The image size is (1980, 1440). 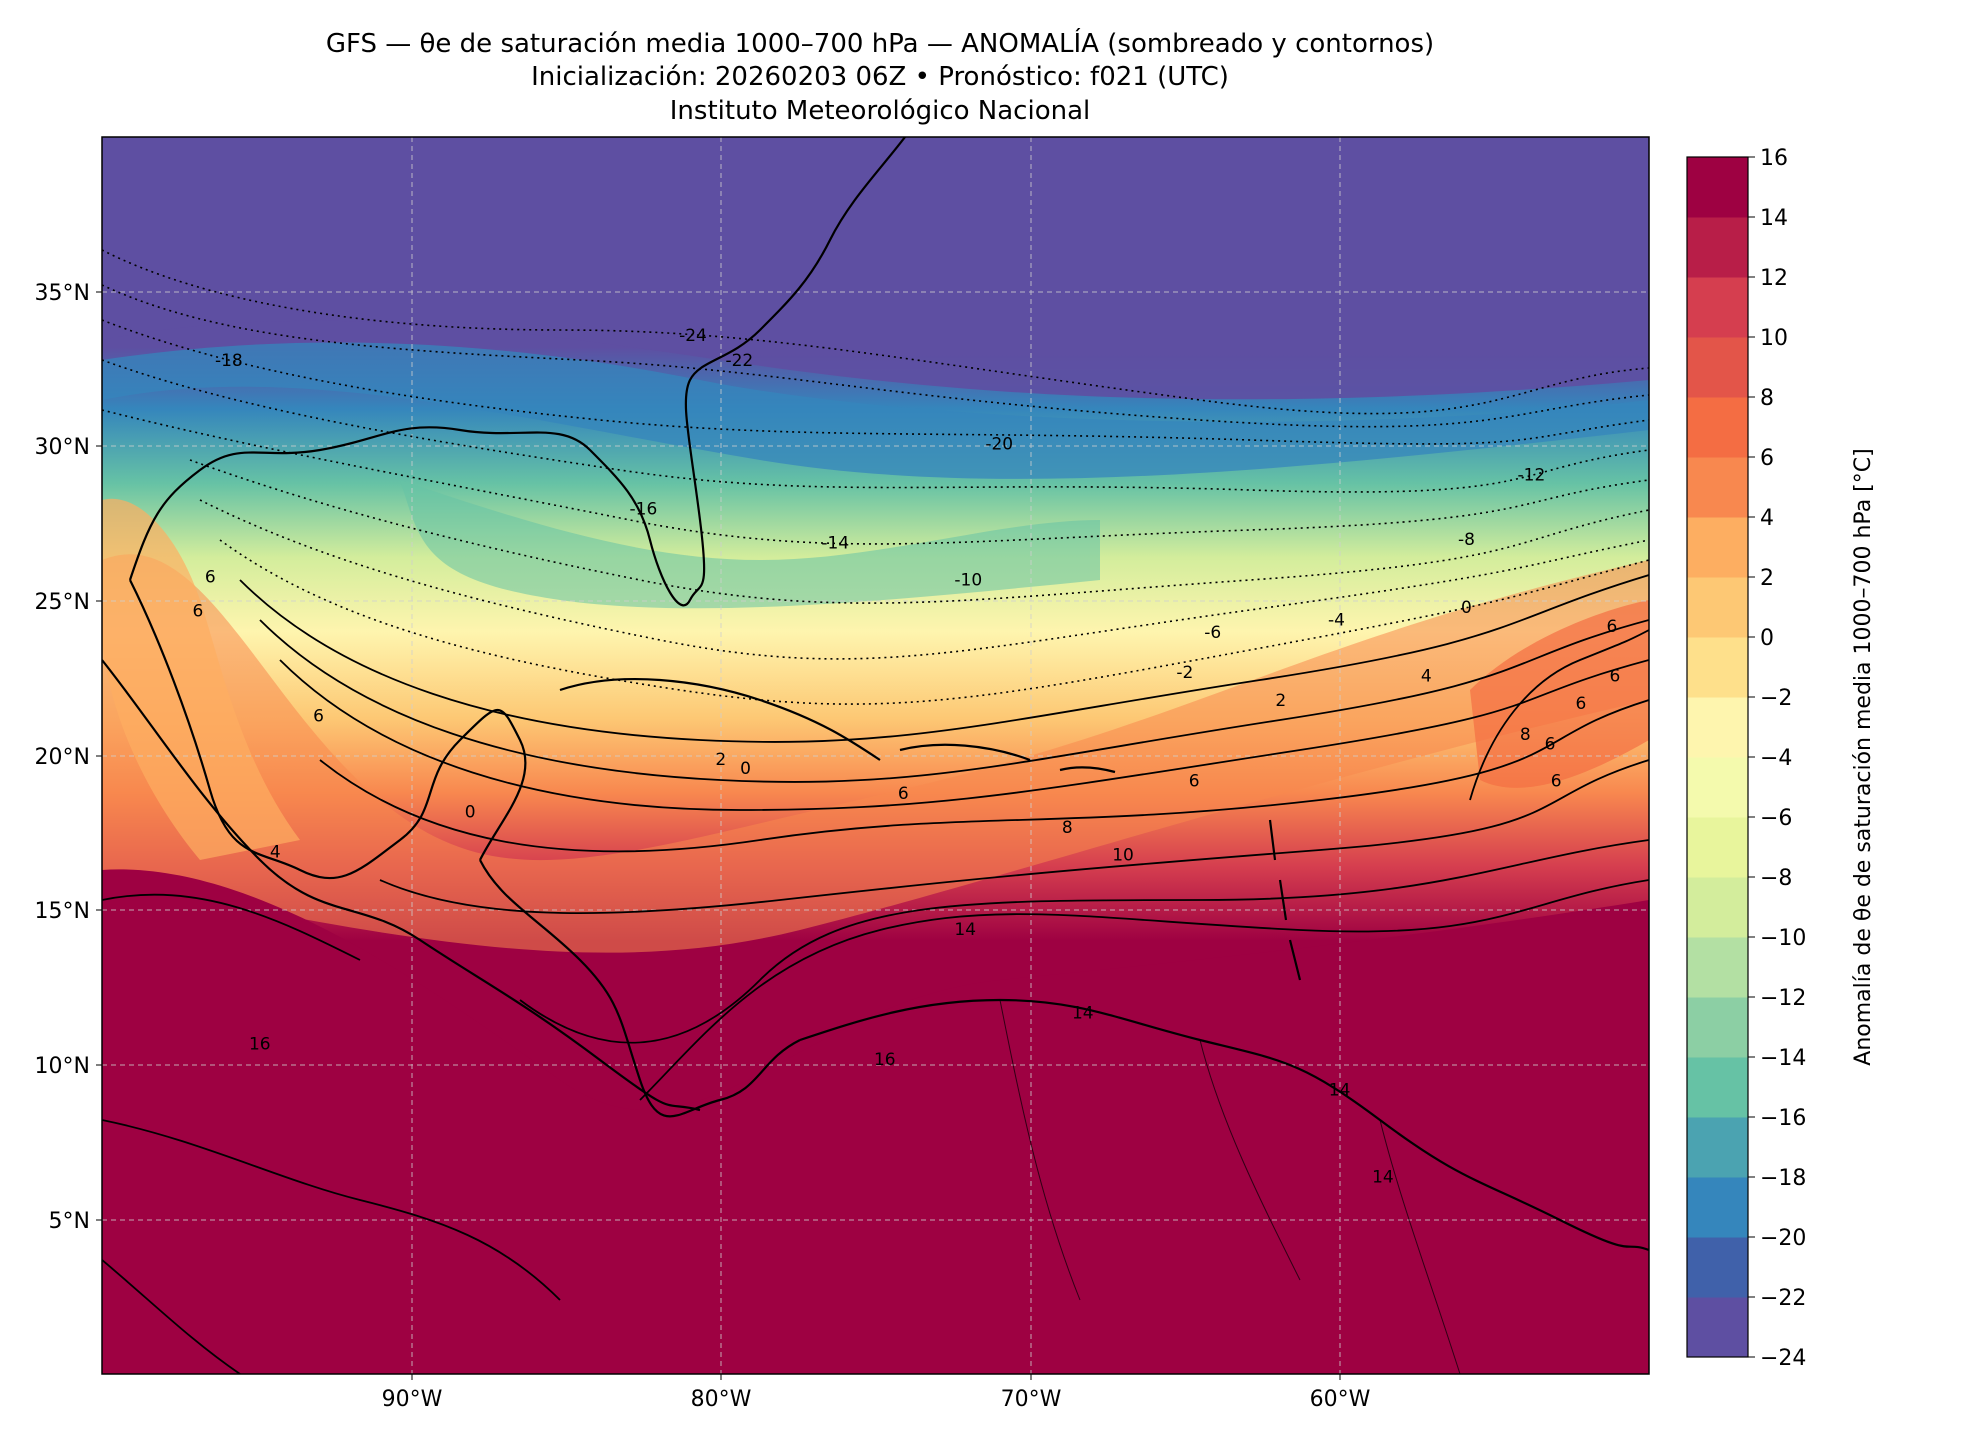 What do you see at coordinates (999, 444) in the screenshot?
I see `contour-label: -20` at bounding box center [999, 444].